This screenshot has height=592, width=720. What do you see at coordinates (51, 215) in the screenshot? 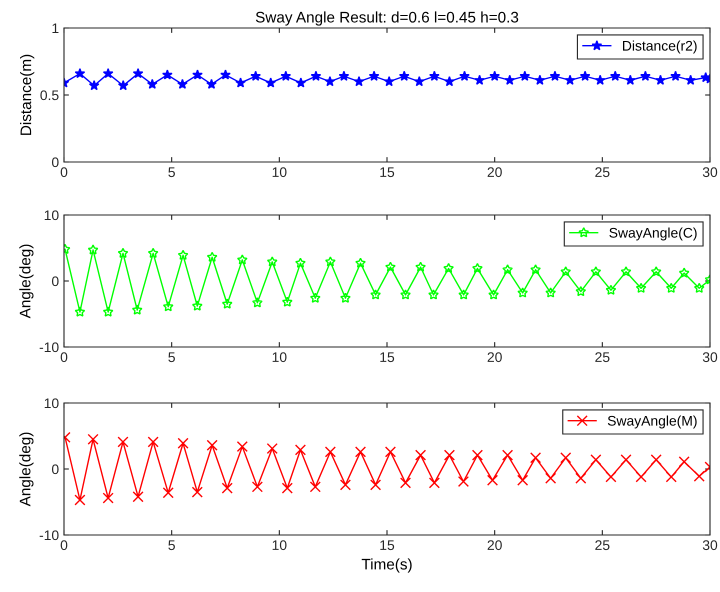
I see `y-tick-label: 10` at bounding box center [51, 215].